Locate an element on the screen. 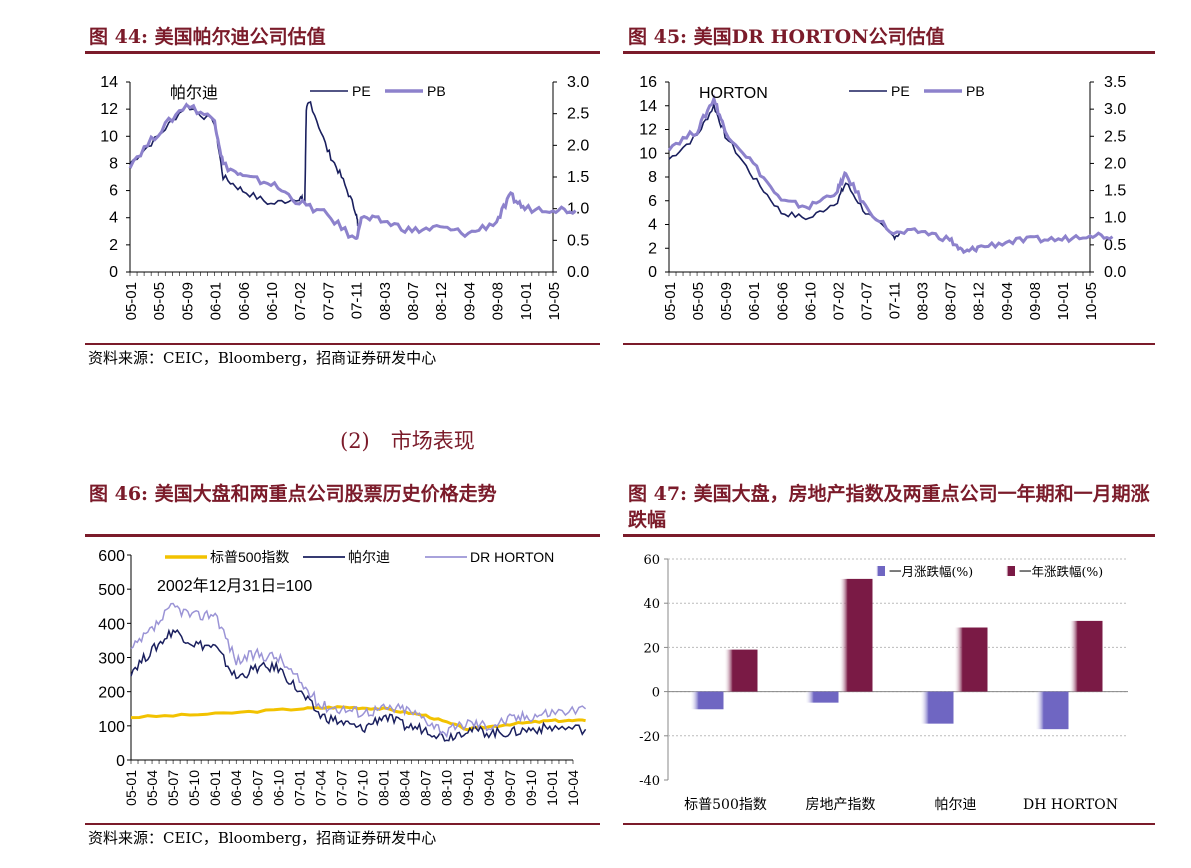 The height and width of the screenshot is (868, 1191). fig46-annotation: 2002年12月31日=100 is located at coordinates (234, 586).